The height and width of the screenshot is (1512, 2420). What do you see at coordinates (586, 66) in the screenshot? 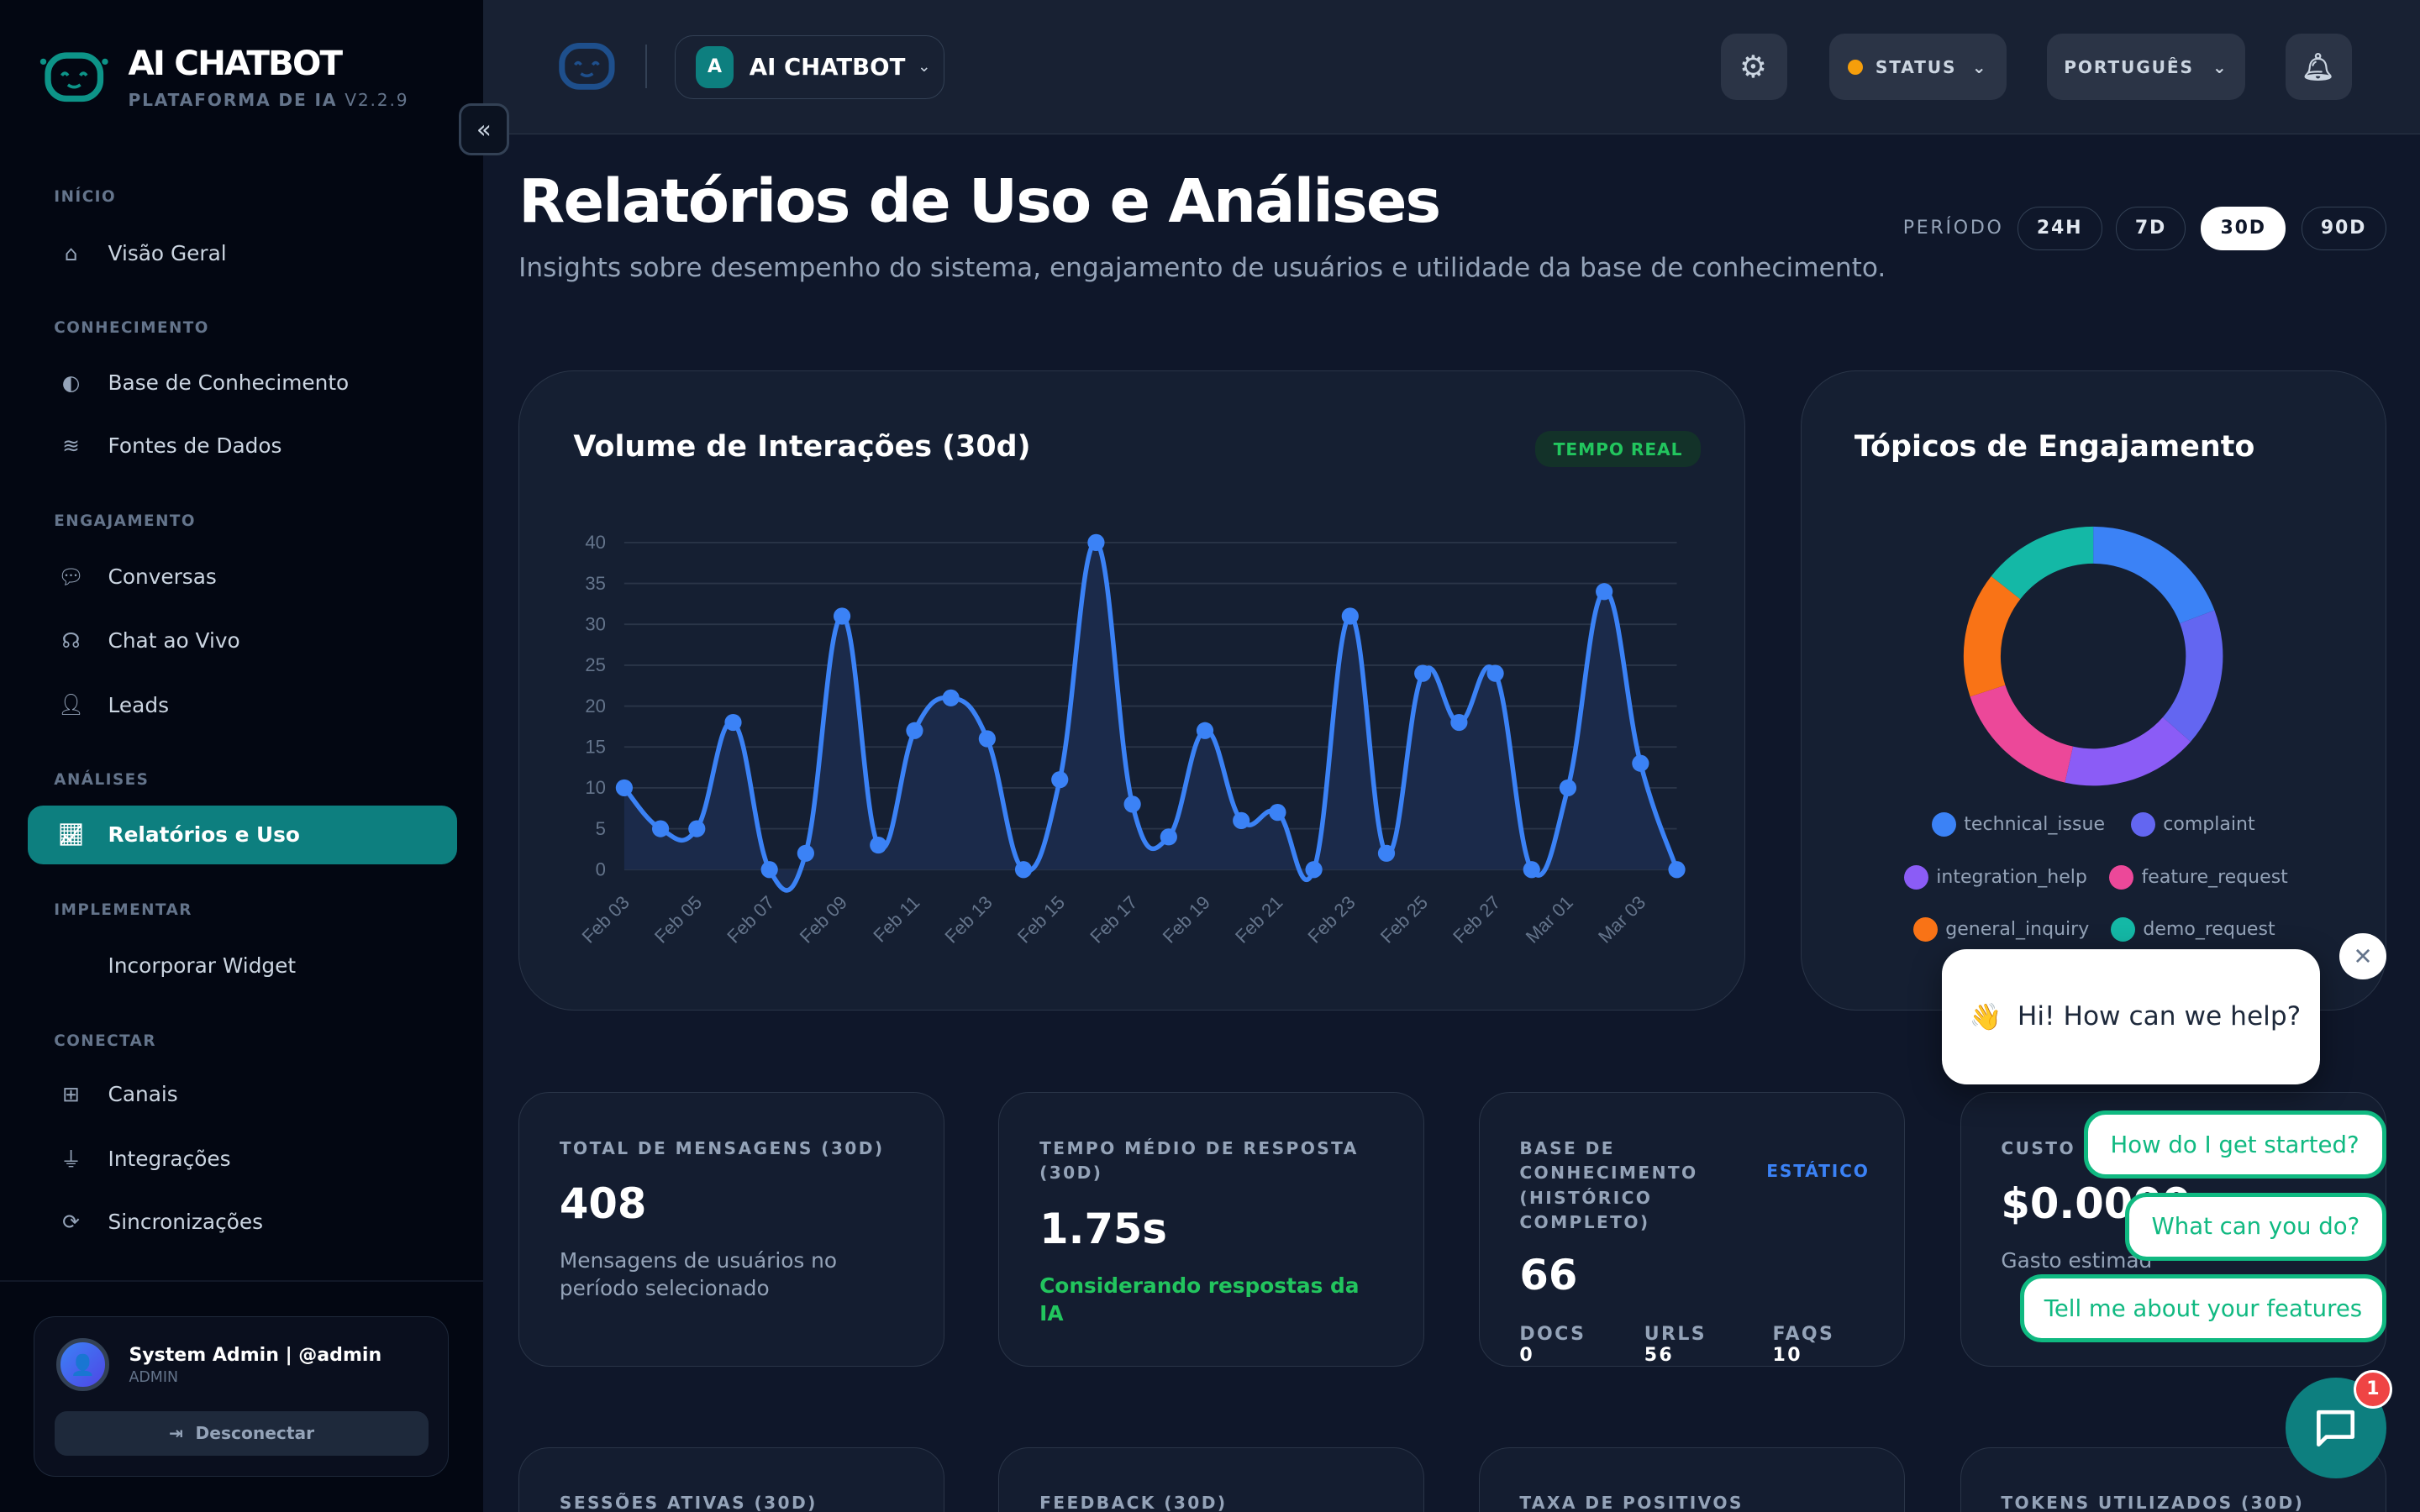
I see `bot-logo-icon` at bounding box center [586, 66].